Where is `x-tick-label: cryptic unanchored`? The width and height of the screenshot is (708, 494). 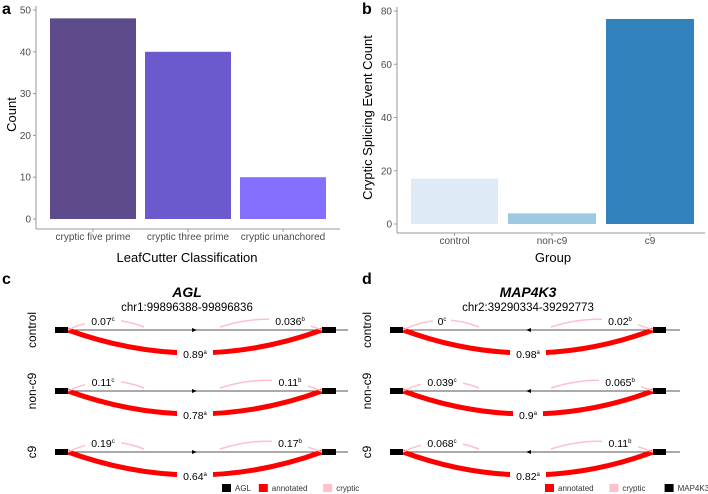
x-tick-label: cryptic unanchored is located at coordinates (283, 237).